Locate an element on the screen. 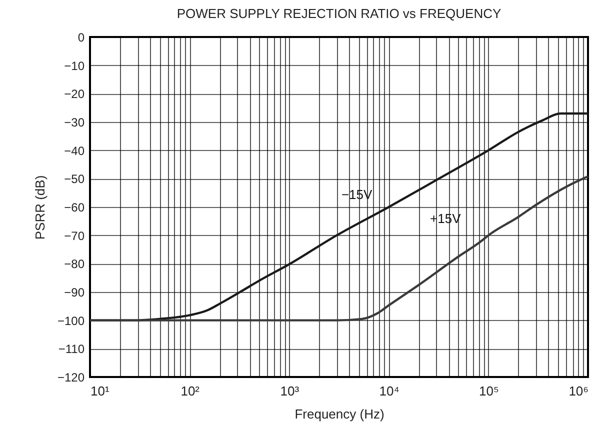 This screenshot has width=616, height=443. y-tick-label: −80 is located at coordinates (74, 264).